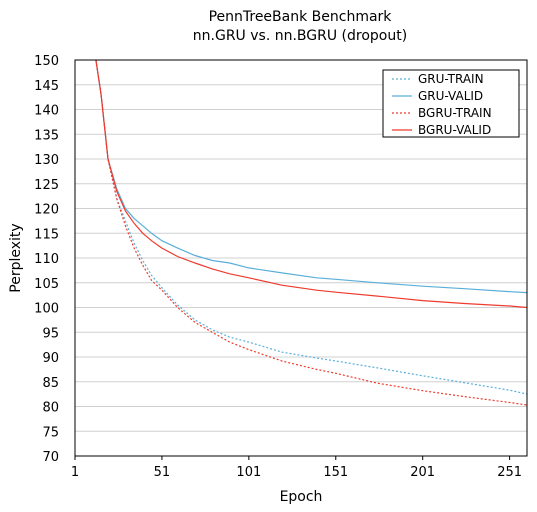  I want to click on y-tick-label: 120, so click(46, 210).